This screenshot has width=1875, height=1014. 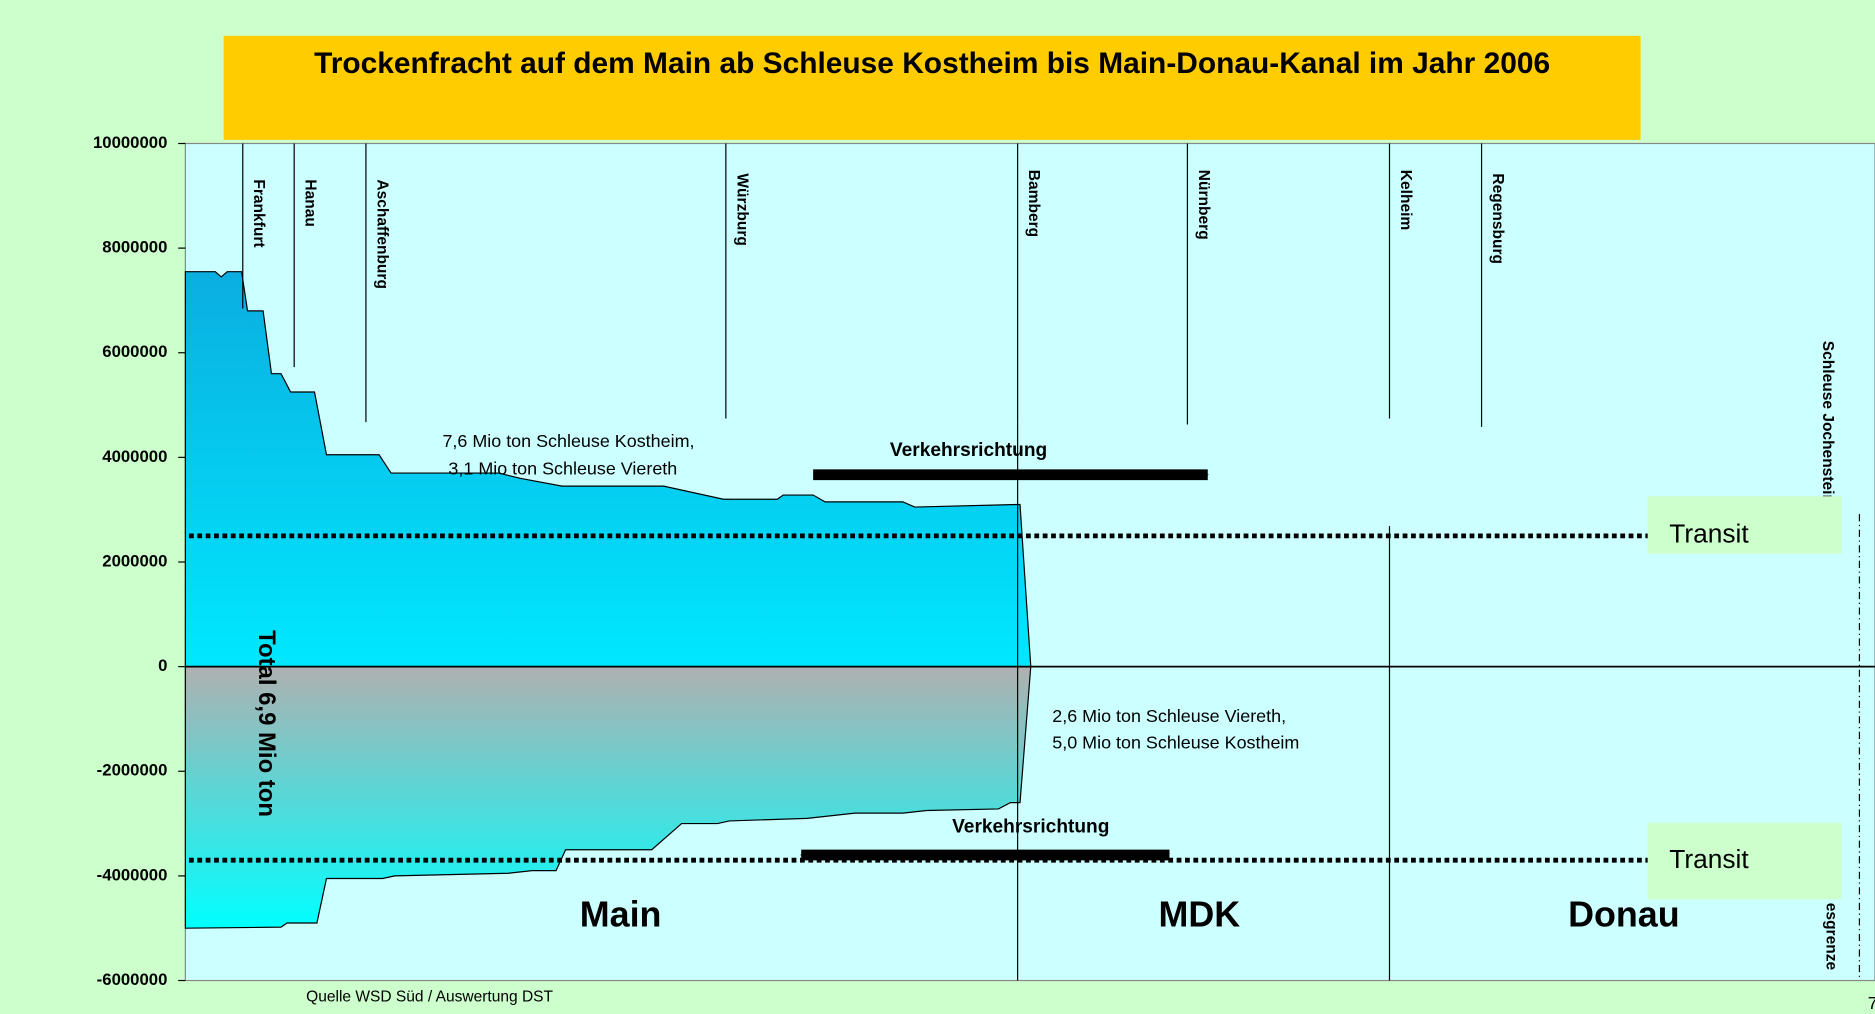 I want to click on page-number: 7, so click(x=1871, y=1003).